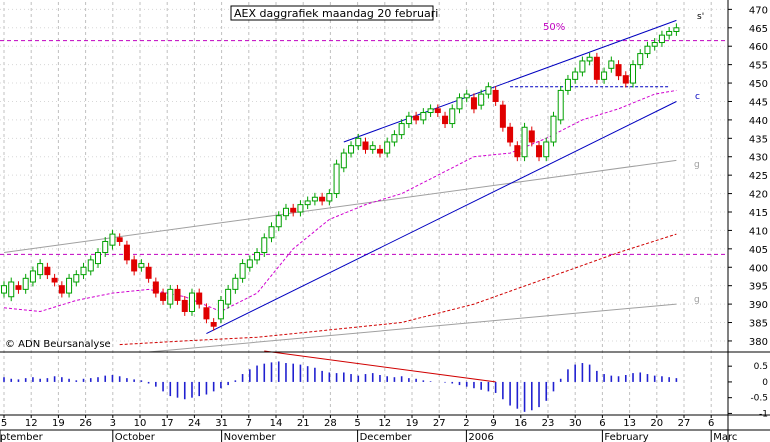  What do you see at coordinates (250, 437) in the screenshot?
I see `month-label: November` at bounding box center [250, 437].